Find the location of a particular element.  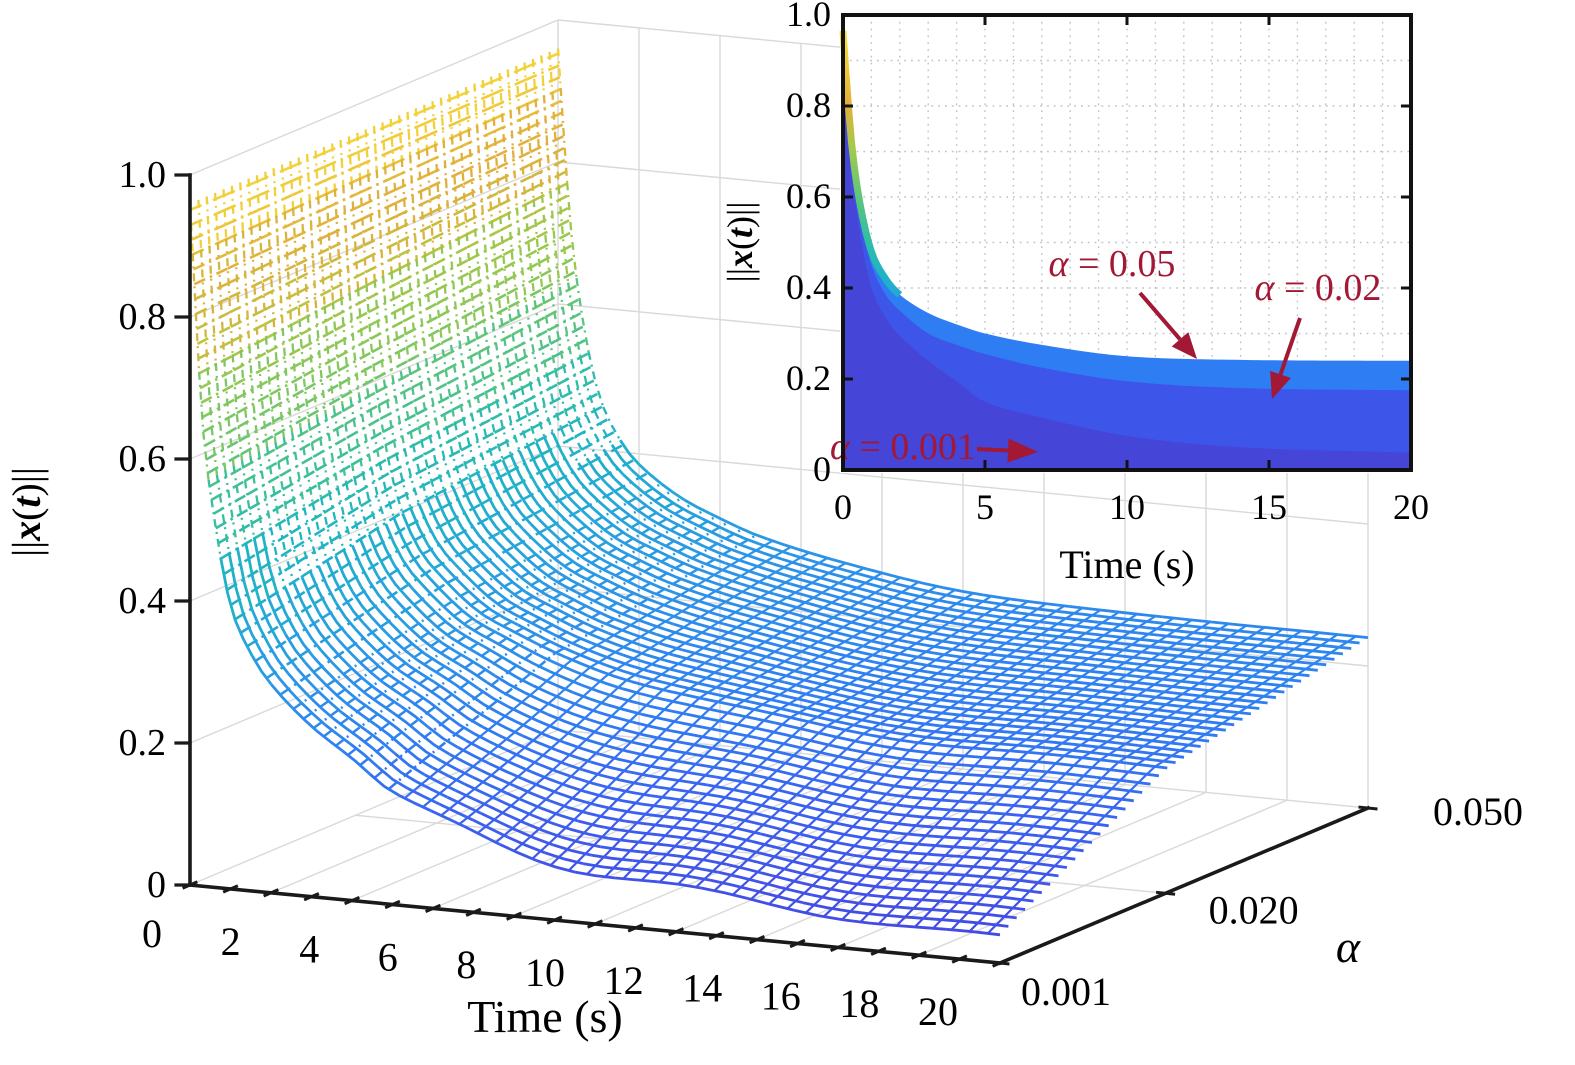

inset-gradient-edge is located at coordinates (871, 164).